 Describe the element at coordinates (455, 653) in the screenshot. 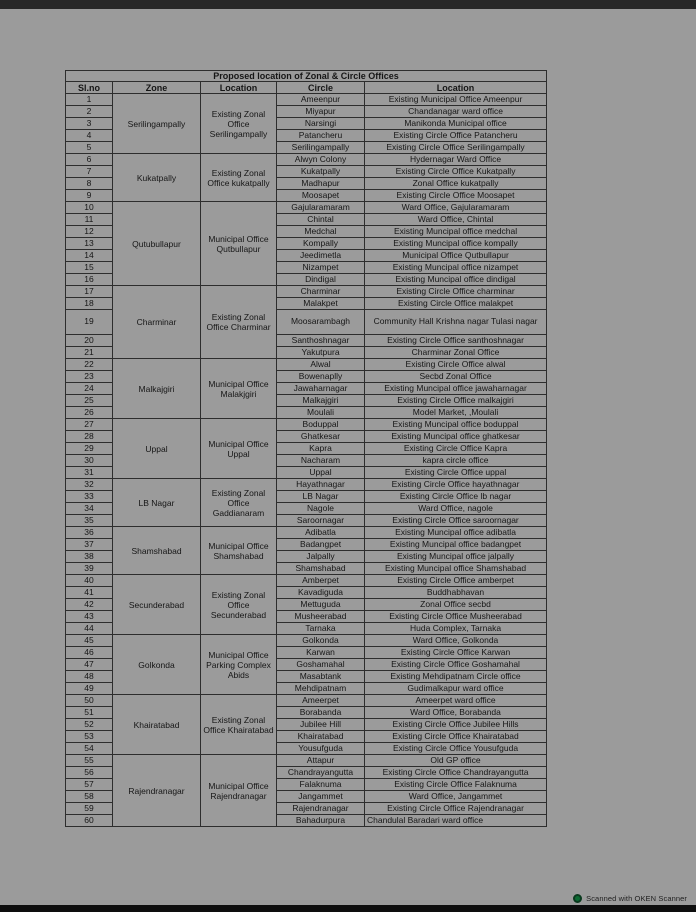

I see `circle-location-cell: Existing Circle Office Karwan` at that location.